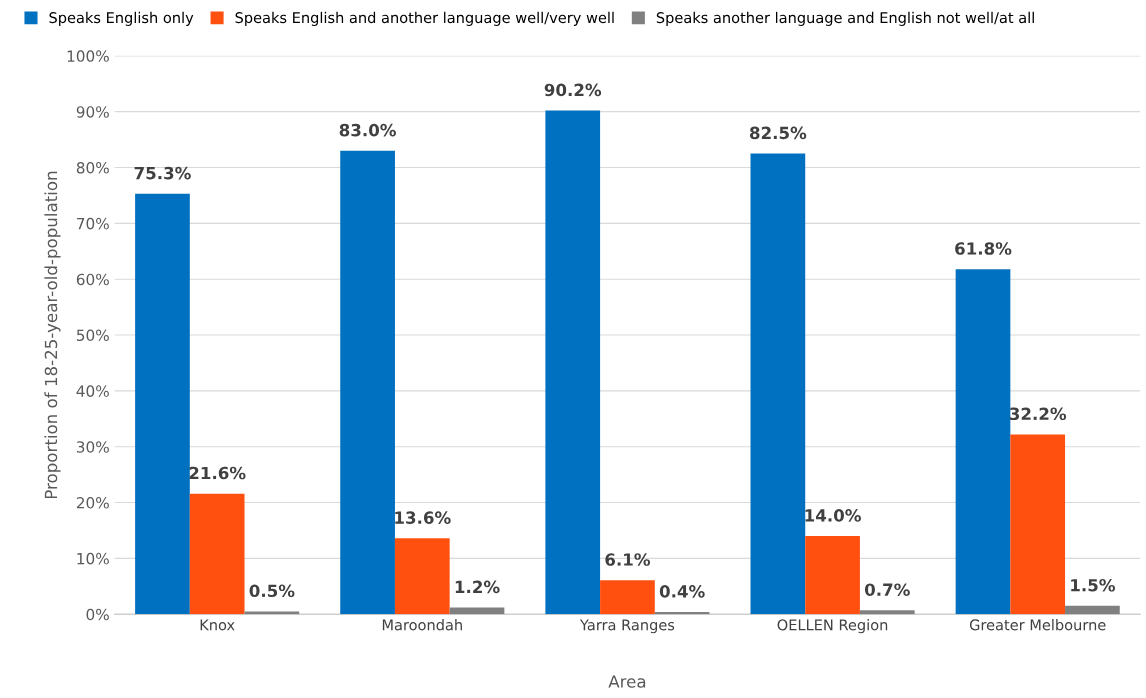 The height and width of the screenshot is (698, 1146). I want to click on y-tick-label: 100%, so click(88, 56).